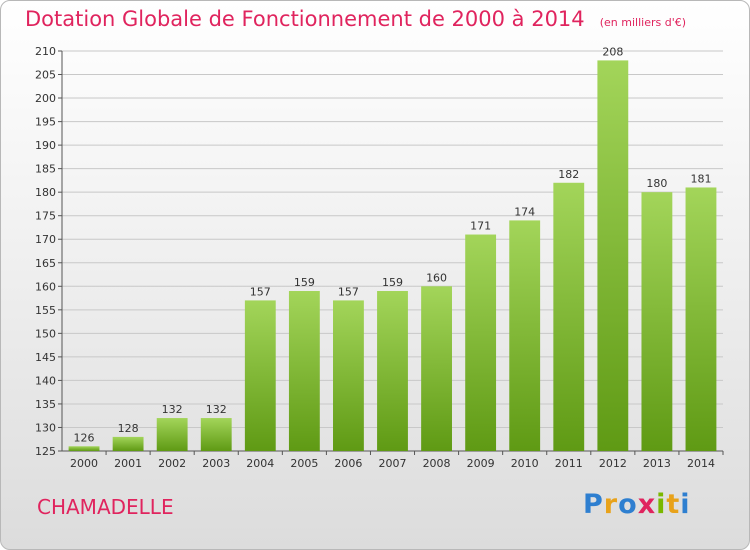  I want to click on logo-letter: r, so click(611, 504).